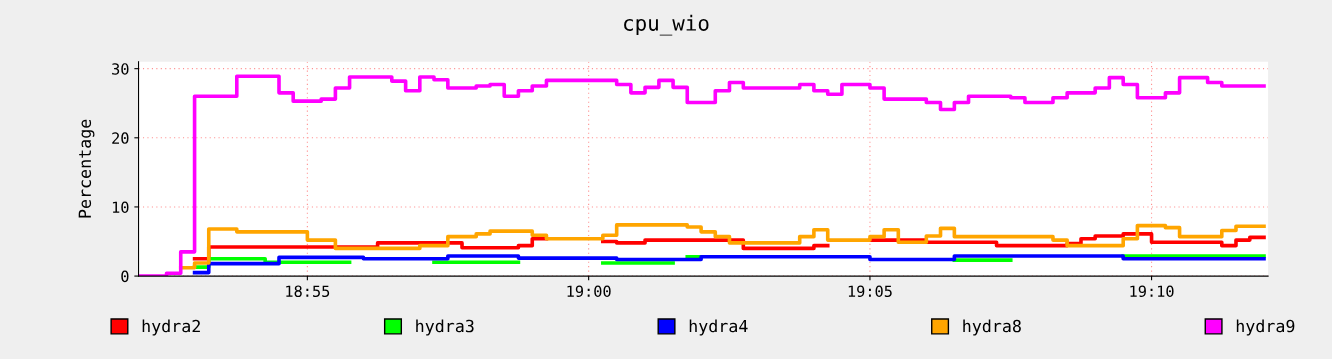 The height and width of the screenshot is (359, 1332). Describe the element at coordinates (171, 327) in the screenshot. I see `legend-label: hydra2` at that location.